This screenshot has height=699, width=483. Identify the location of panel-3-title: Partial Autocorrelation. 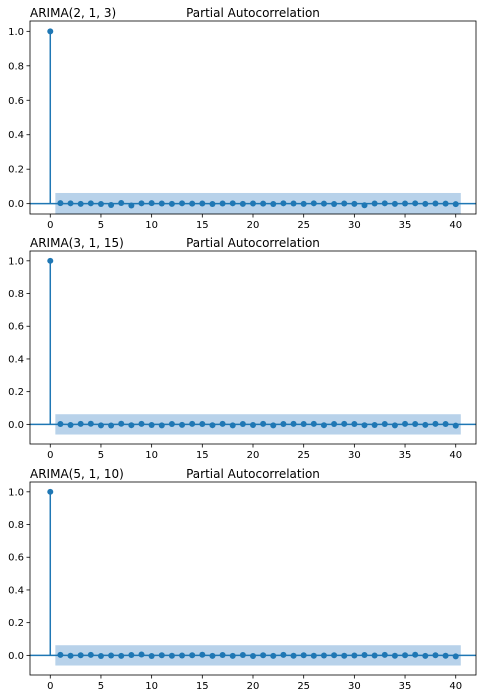
(253, 474).